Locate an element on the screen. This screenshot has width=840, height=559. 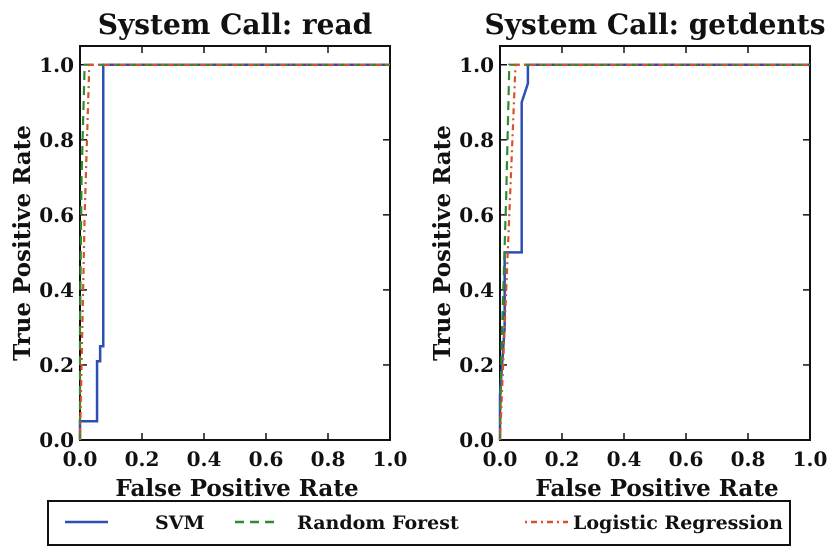
legend-box is located at coordinates (419, 523).